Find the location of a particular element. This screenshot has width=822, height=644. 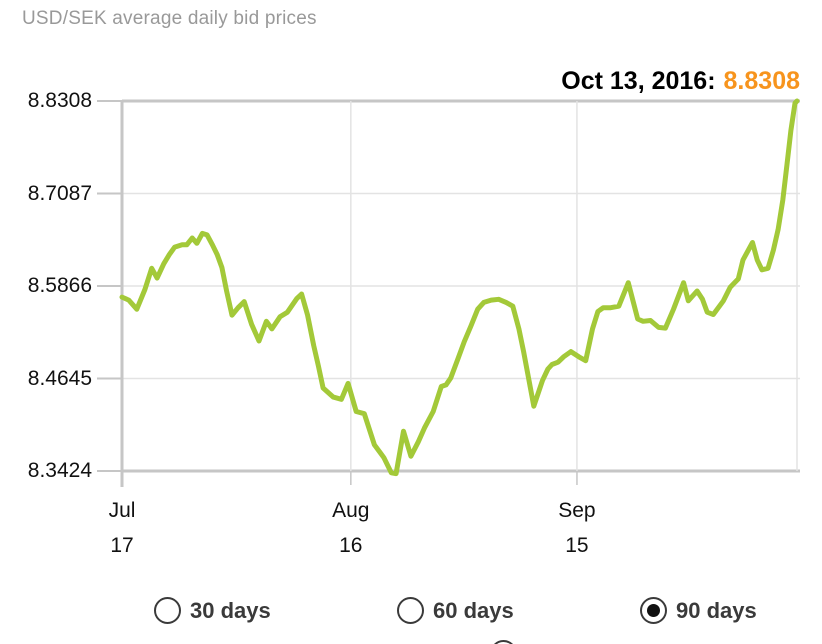

latest-quote-value: 8.8308 is located at coordinates (761, 81).